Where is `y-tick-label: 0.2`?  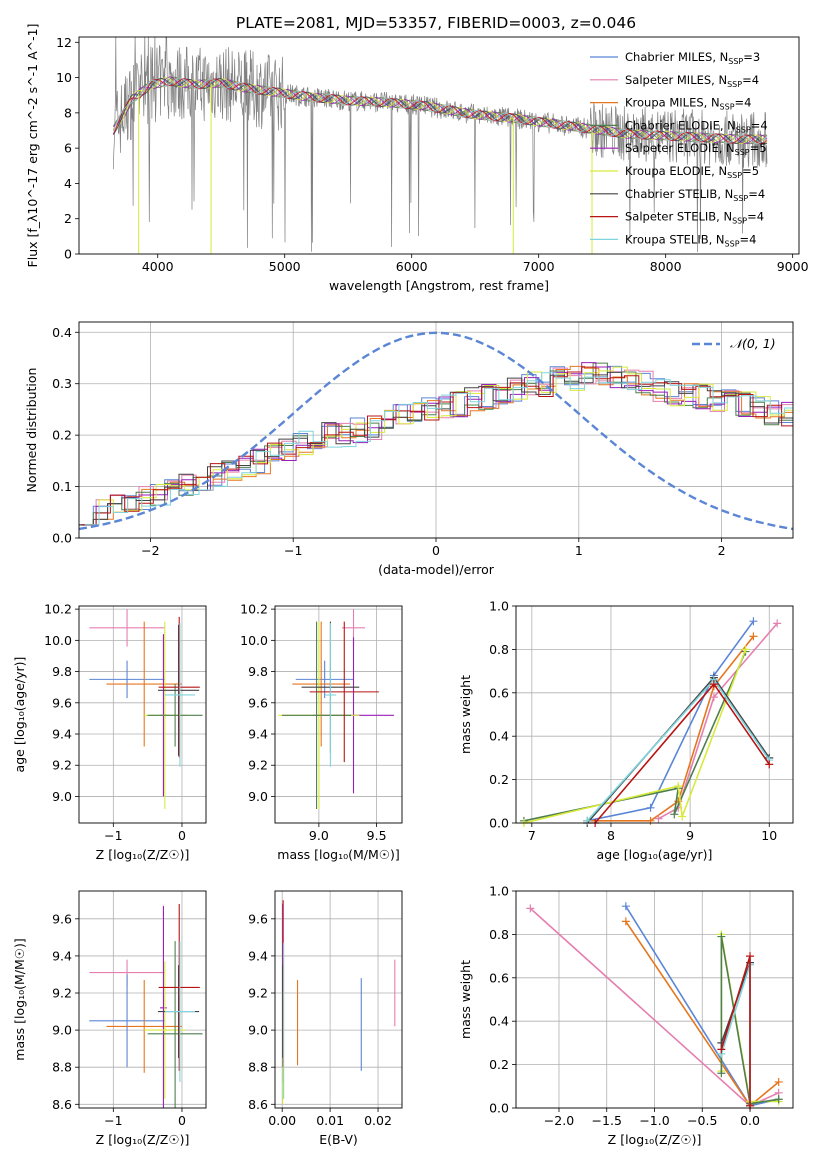
y-tick-label: 0.2 is located at coordinates (499, 1064).